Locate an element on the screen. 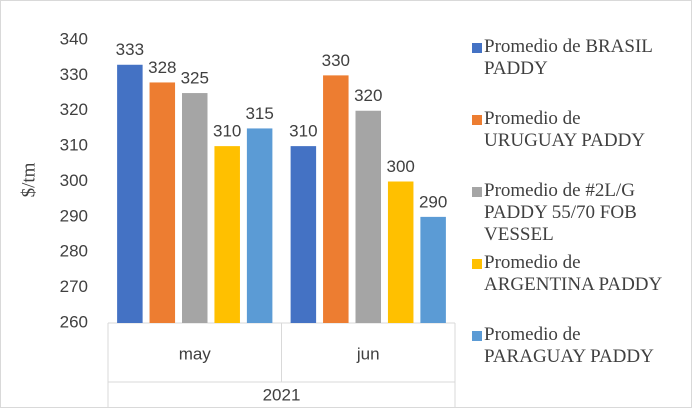 This screenshot has height=408, width=692. y-tick-label: 280 is located at coordinates (74, 251).